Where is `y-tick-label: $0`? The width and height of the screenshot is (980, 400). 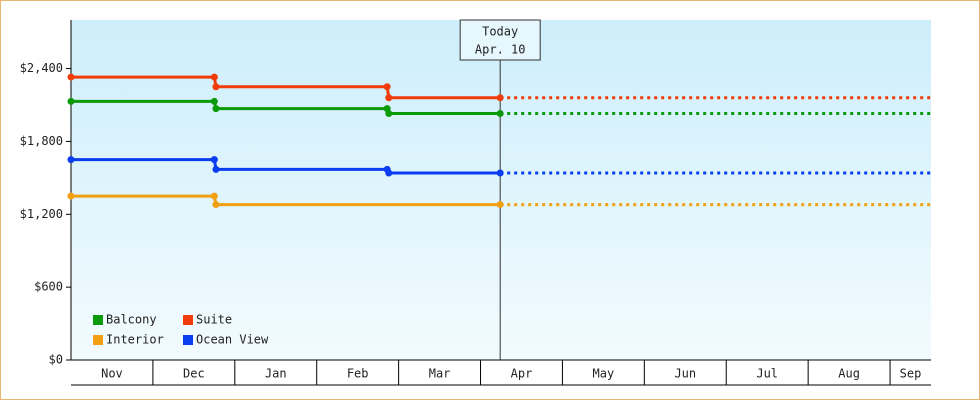 y-tick-label: $0 is located at coordinates (56, 360).